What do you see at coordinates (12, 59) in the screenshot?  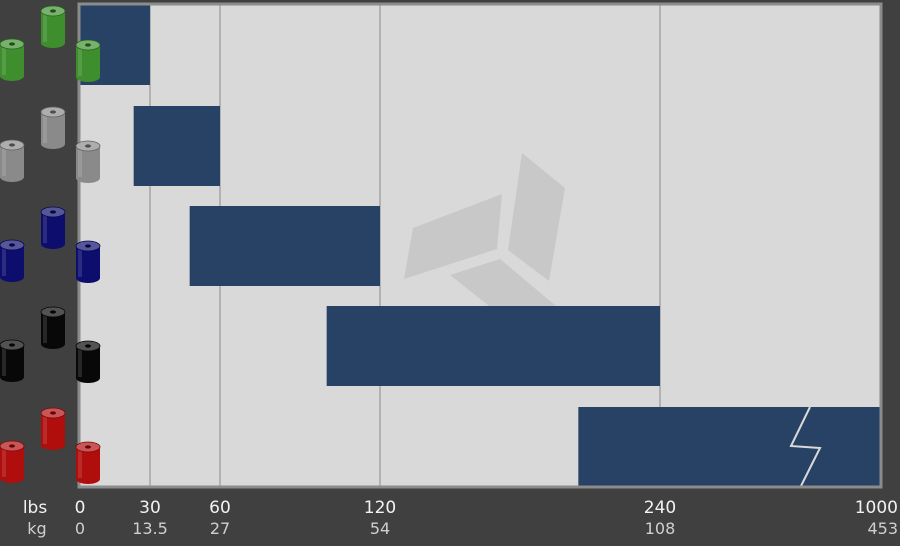 I see `spring-icon-green-left` at bounding box center [12, 59].